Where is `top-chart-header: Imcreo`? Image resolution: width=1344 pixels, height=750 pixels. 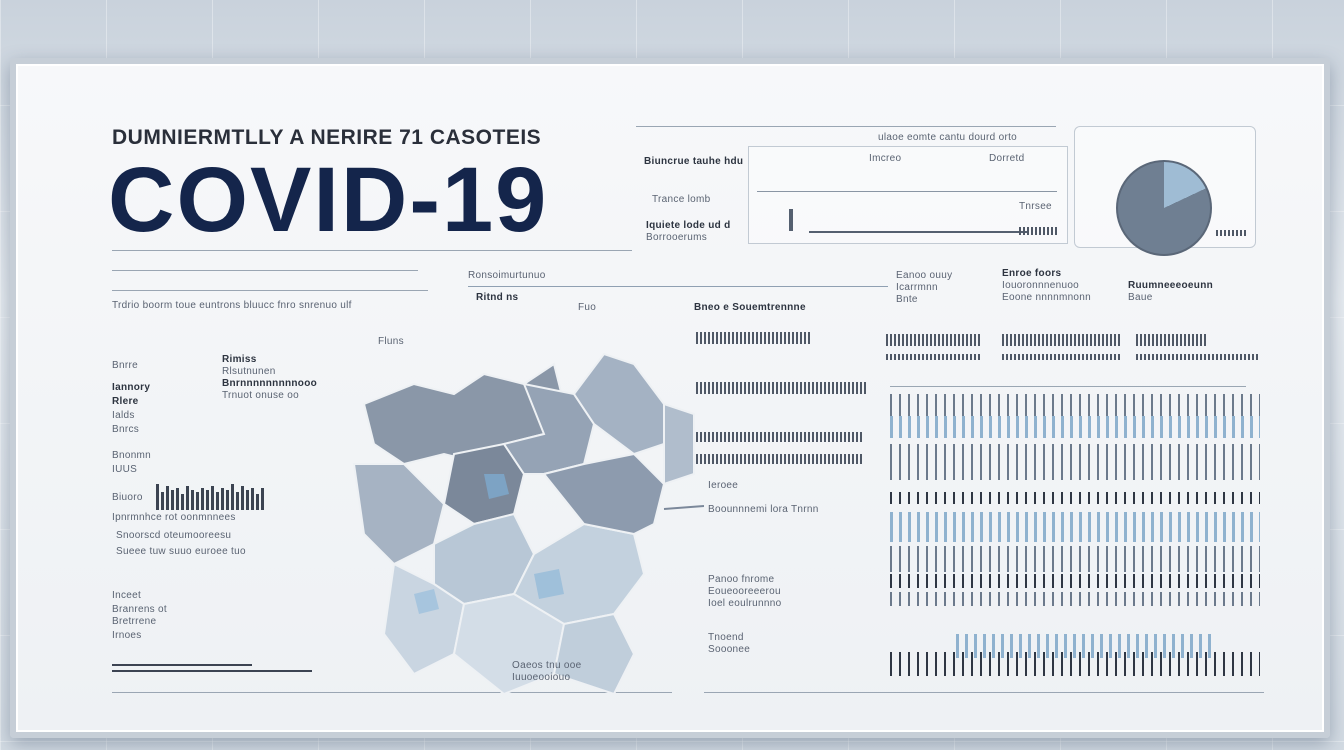
top-chart-header: Imcreo is located at coordinates (885, 158).